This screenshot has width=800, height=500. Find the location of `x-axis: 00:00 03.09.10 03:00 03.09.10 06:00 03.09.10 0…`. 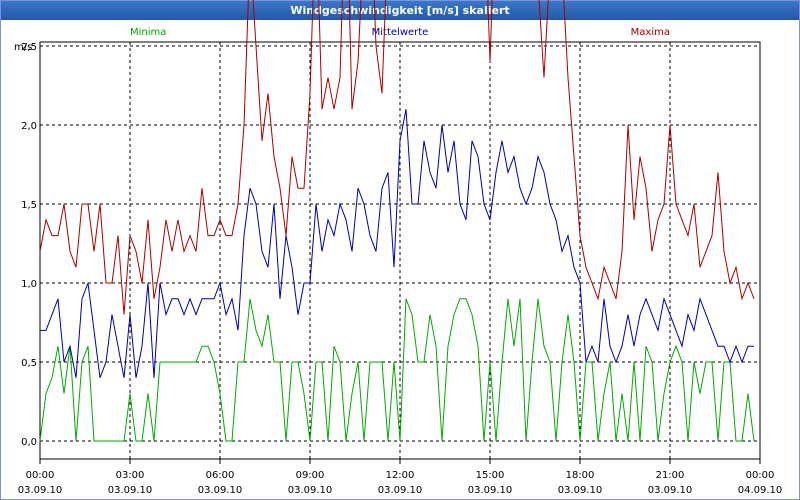

x-axis: 00:00 03.09.10 03:00 03.09.10 06:00 03.09.10 0… is located at coordinates (400, 477).